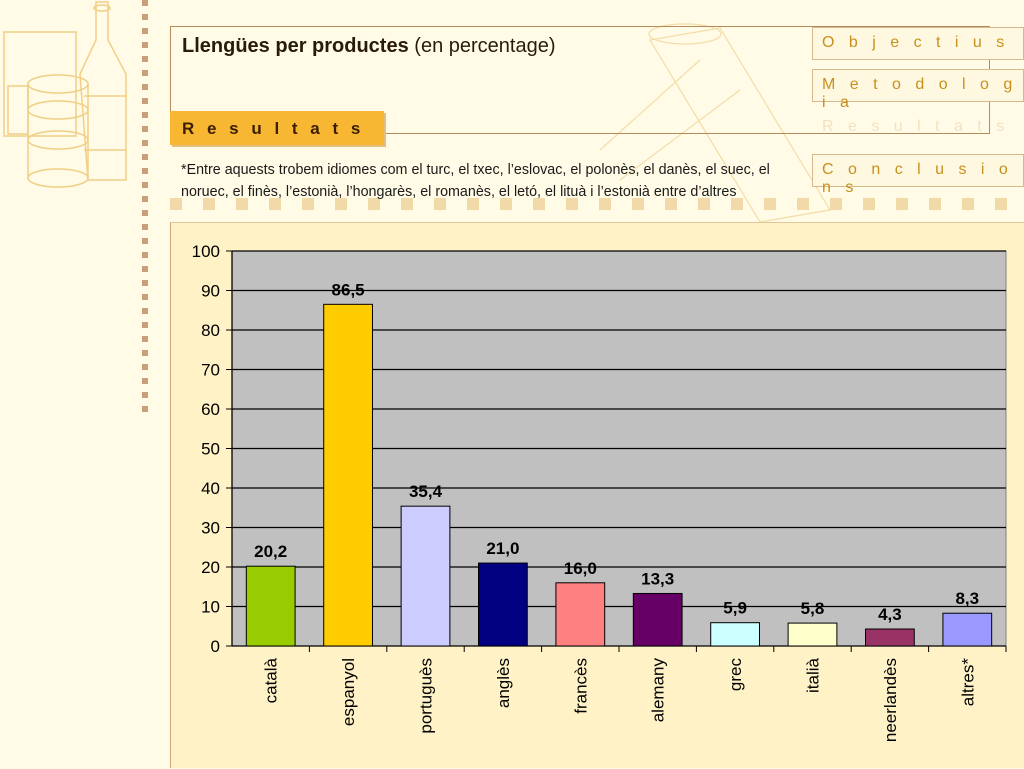 This screenshot has width=1024, height=769. I want to click on y-tick-label: 20, so click(210, 567).